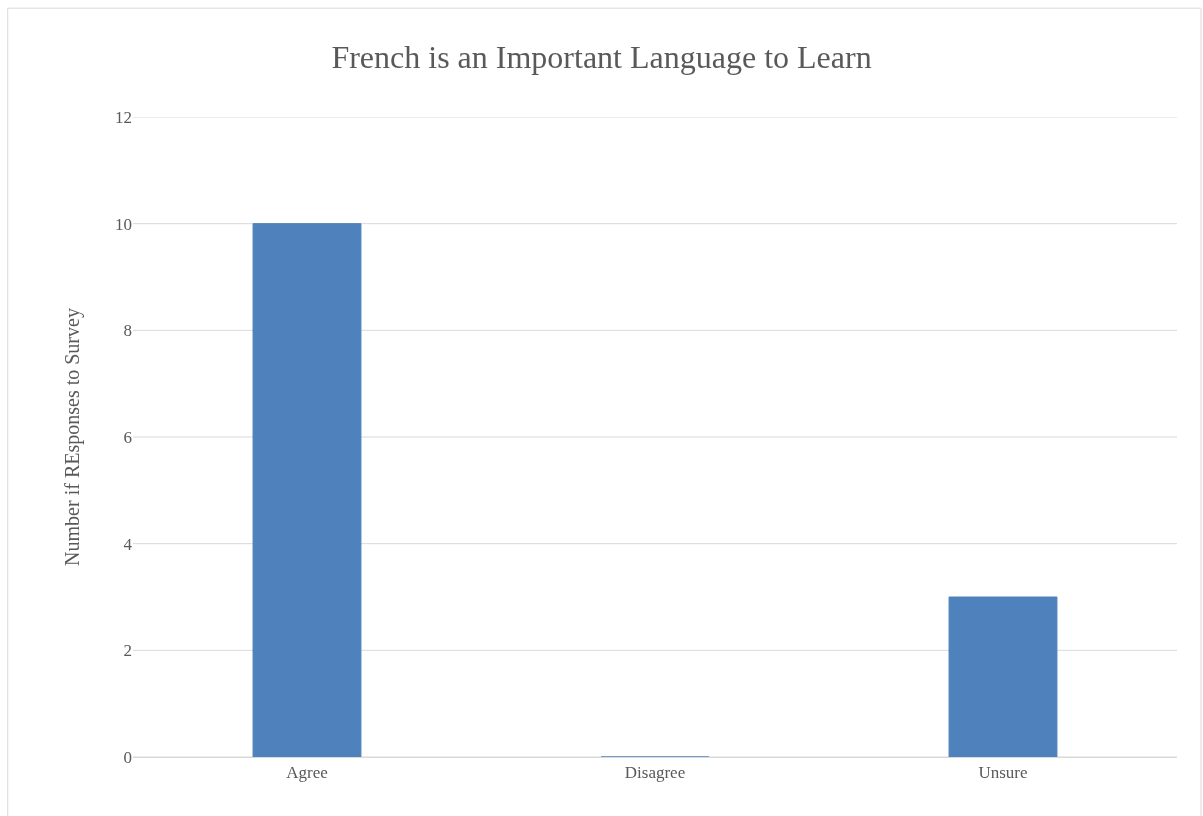 Image resolution: width=1203 pixels, height=816 pixels. What do you see at coordinates (123, 117) in the screenshot?
I see `y-tick-label: 12` at bounding box center [123, 117].